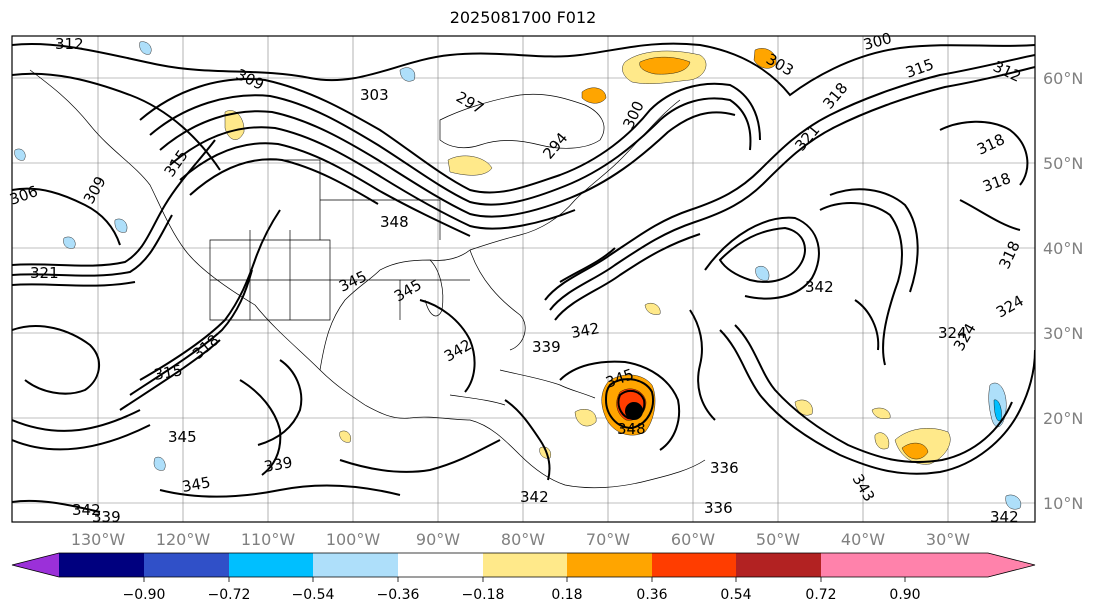 This screenshot has width=1105, height=615. Describe the element at coordinates (523, 539) in the screenshot. I see `lon-label: 80°W` at that location.